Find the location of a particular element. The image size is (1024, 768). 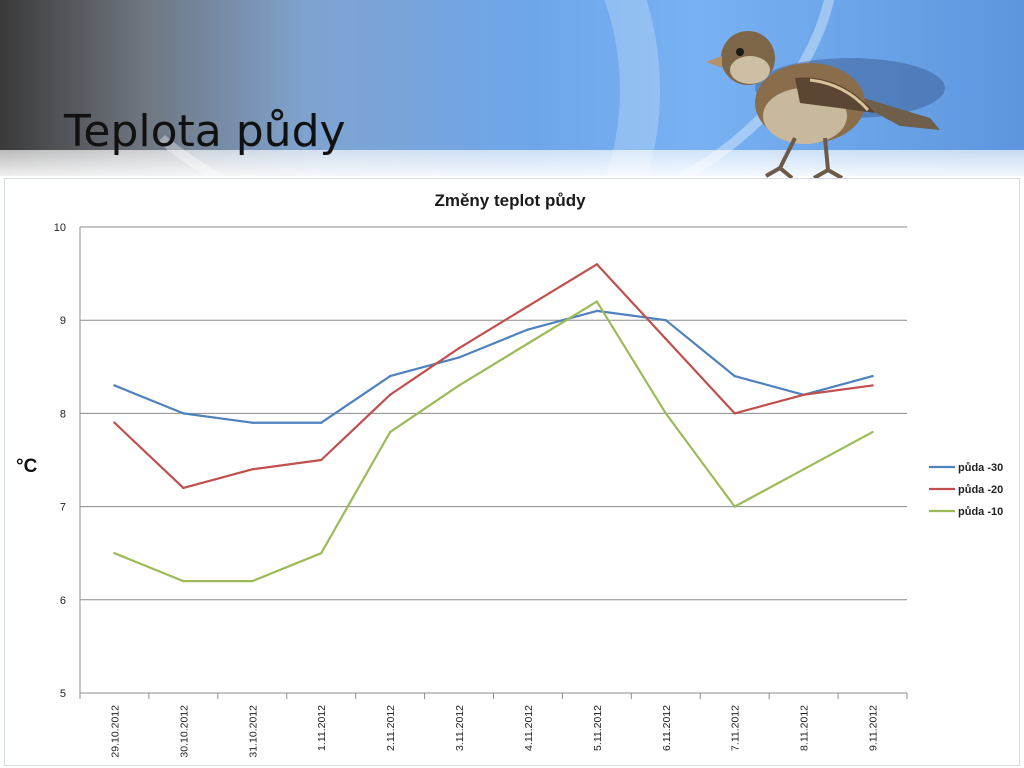

series-line is located at coordinates (493, 366).